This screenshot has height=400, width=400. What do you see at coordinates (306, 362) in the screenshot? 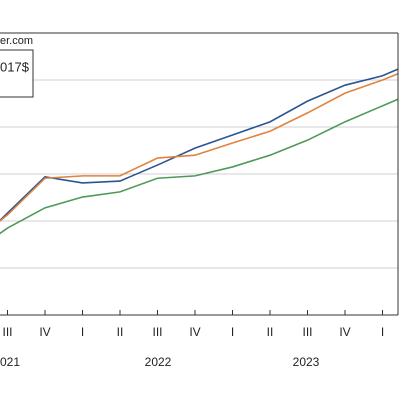
I see `year-label: 2023` at bounding box center [306, 362].